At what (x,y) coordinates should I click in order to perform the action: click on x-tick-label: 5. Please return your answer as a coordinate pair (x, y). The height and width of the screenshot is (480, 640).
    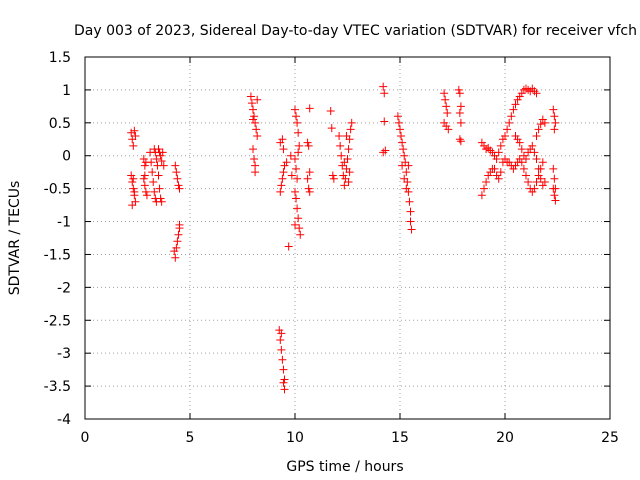
    Looking at the image, I should click on (190, 438).